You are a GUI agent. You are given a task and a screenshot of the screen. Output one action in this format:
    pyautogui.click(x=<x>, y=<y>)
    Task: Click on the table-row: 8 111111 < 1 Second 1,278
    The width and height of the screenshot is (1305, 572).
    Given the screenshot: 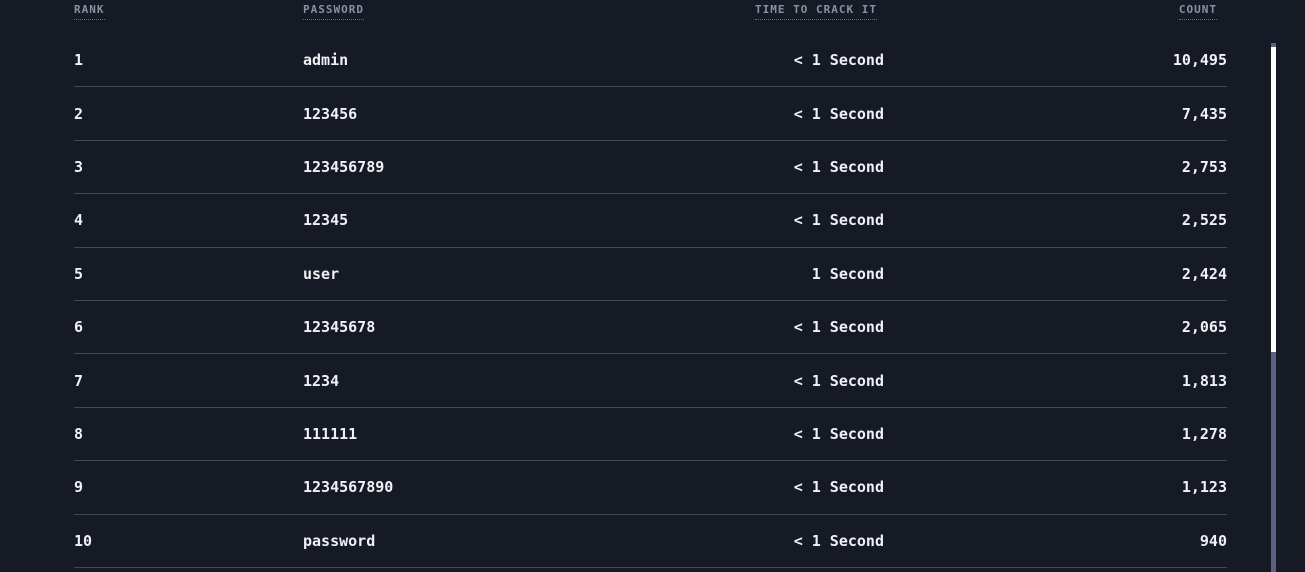 What is the action you would take?
    pyautogui.click(x=650, y=435)
    